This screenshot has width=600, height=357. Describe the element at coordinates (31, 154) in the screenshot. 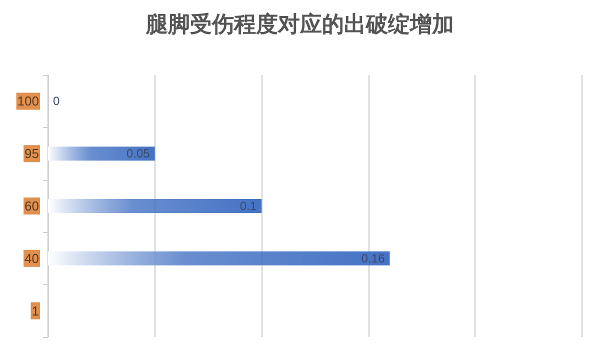

I see `y-tick-label: 95` at that location.